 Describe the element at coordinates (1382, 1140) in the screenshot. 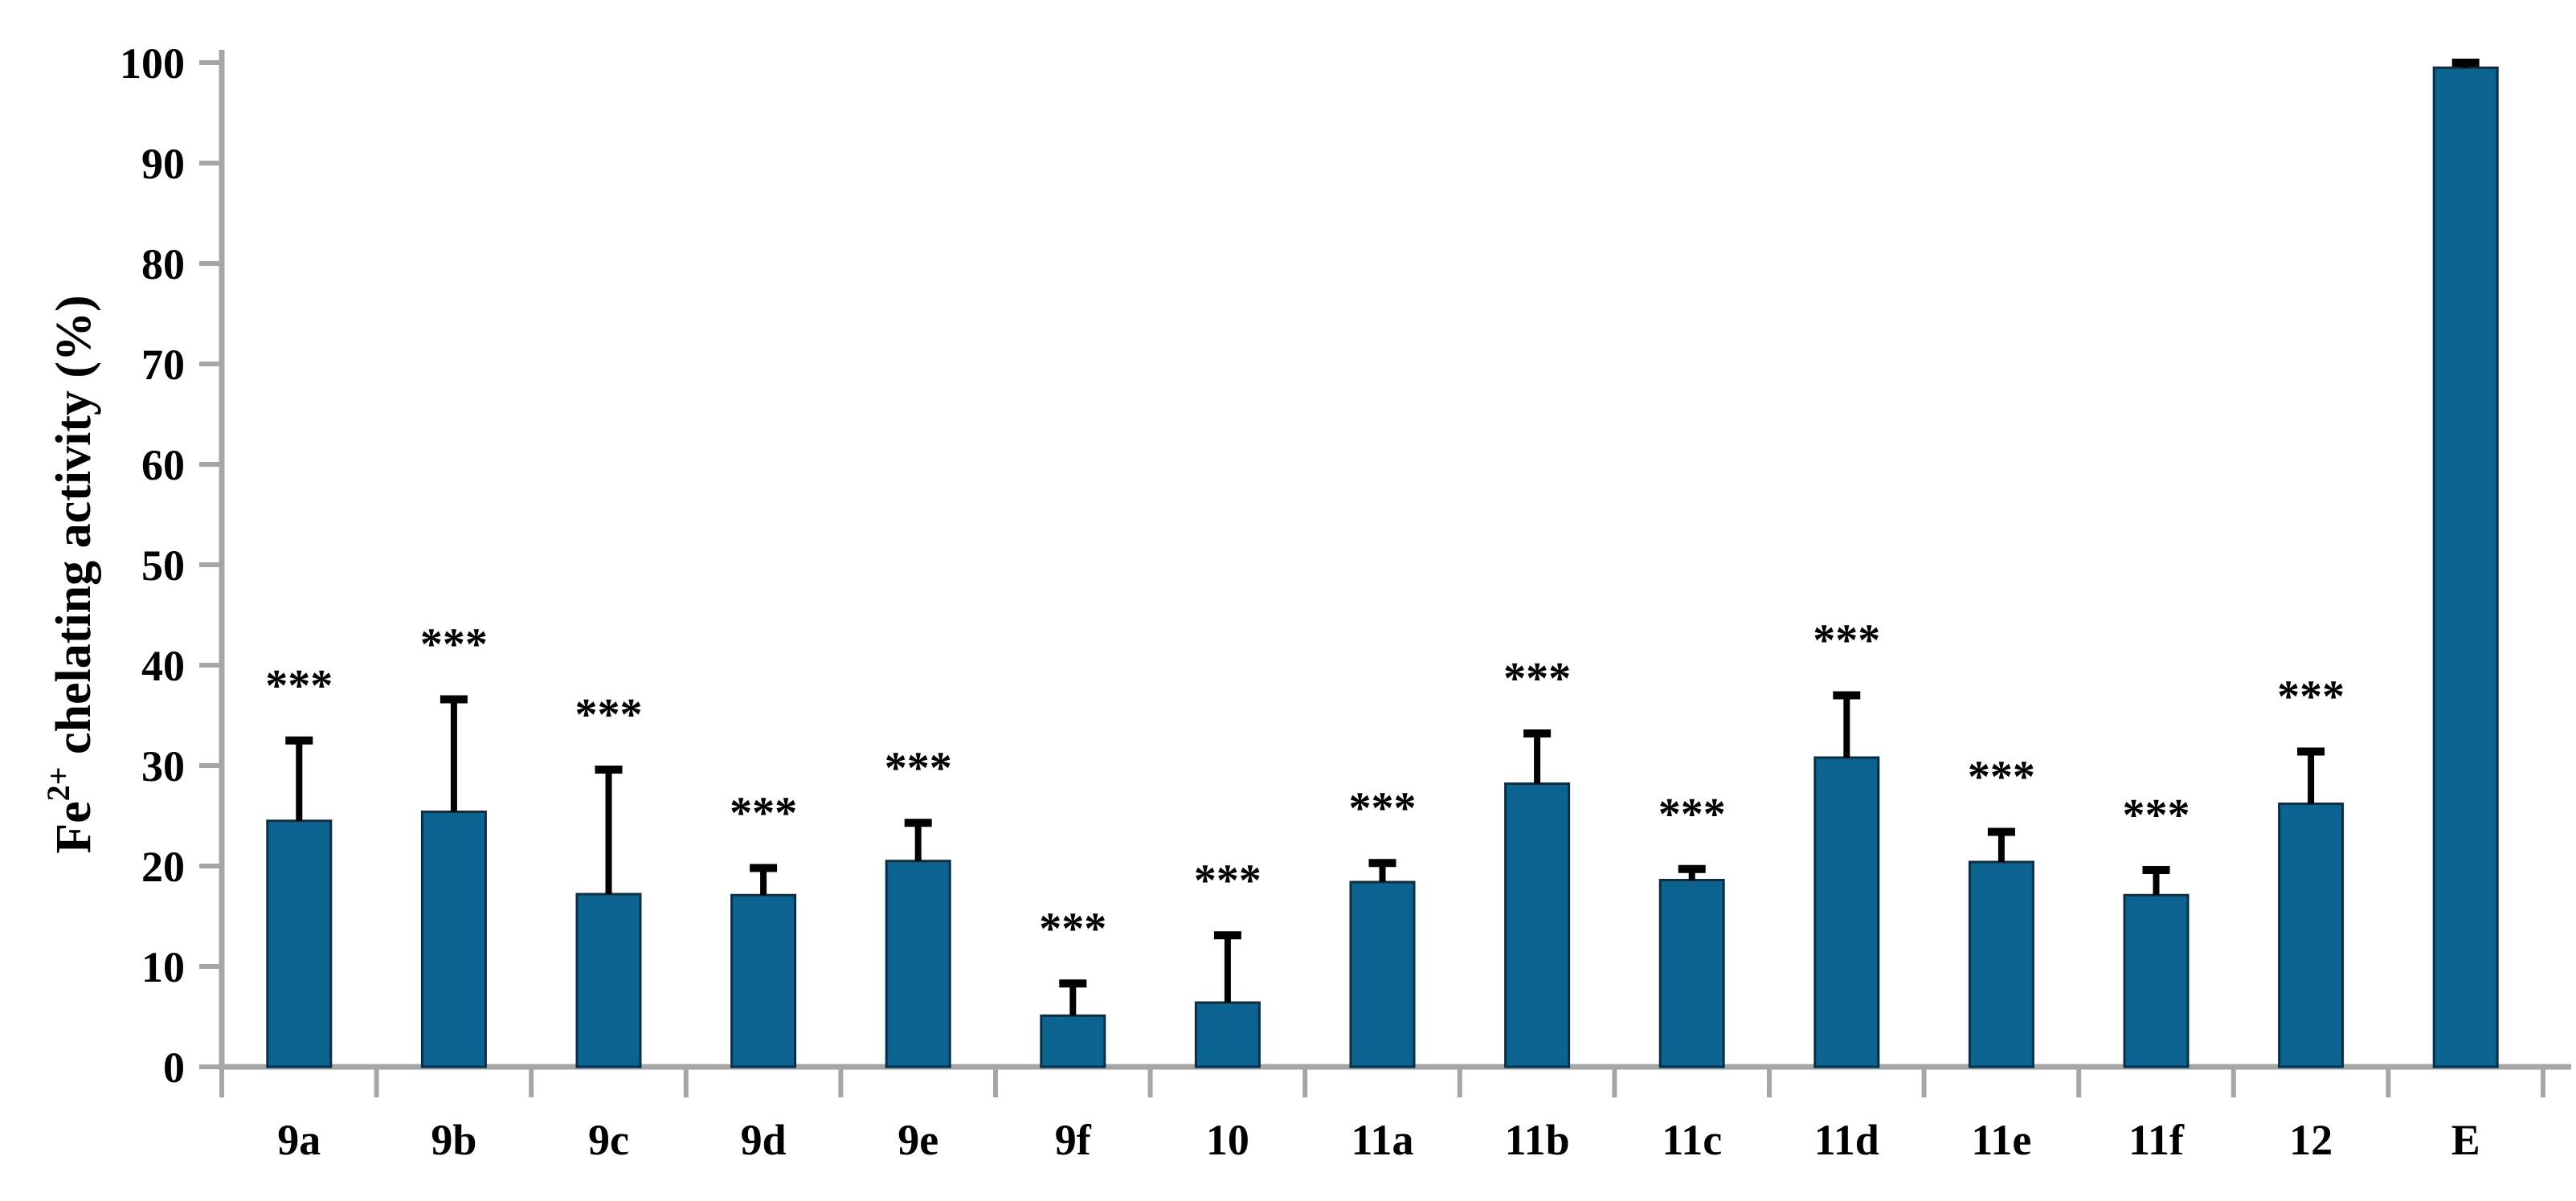

I see `category-label-11a: 11a` at that location.